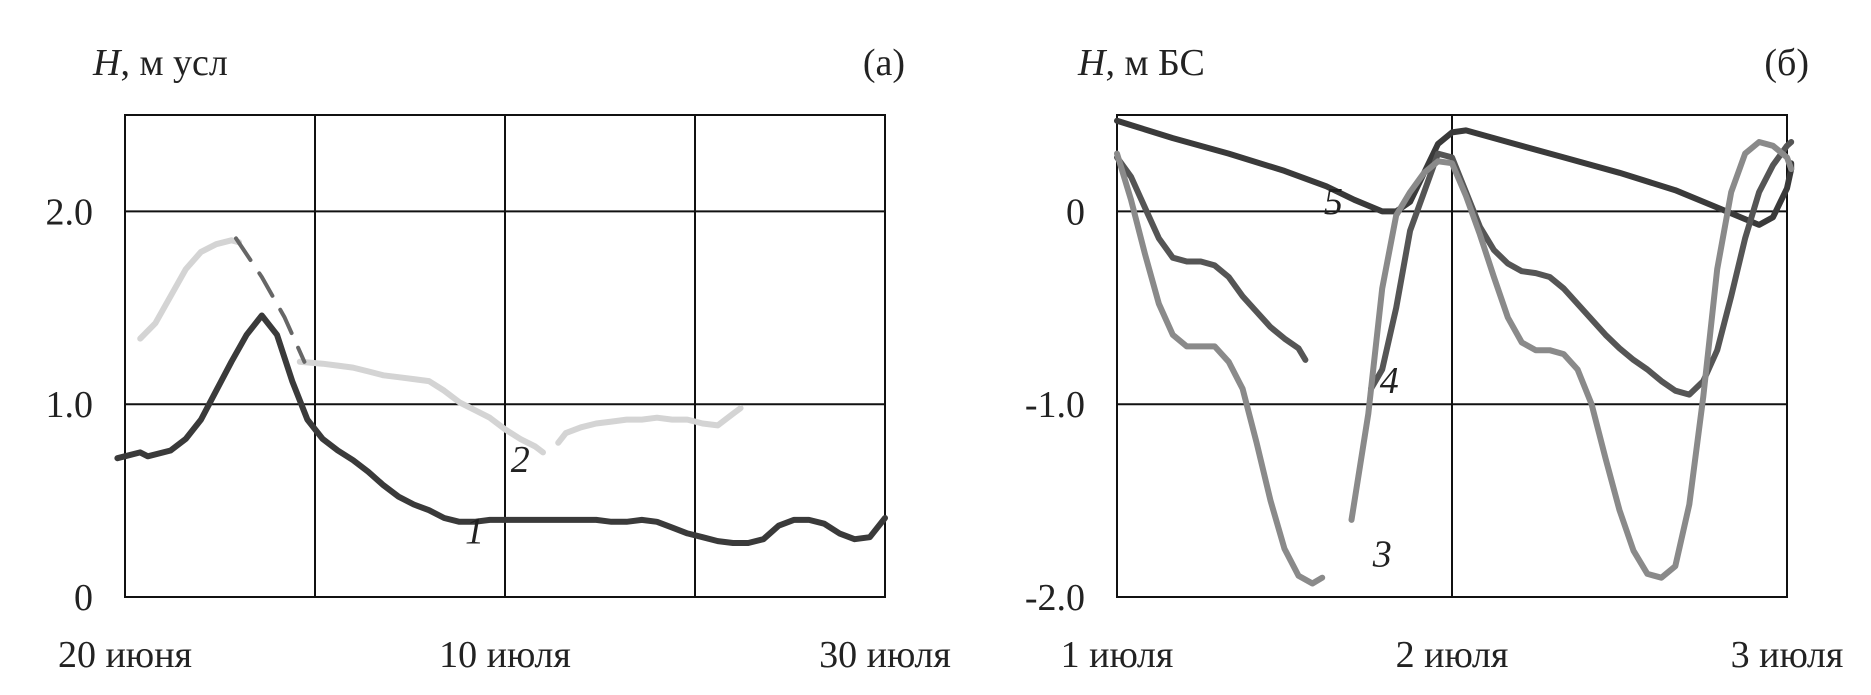 This screenshot has height=695, width=1871. Describe the element at coordinates (1220, 368) in the screenshot. I see `panel-b-series-3-line` at that location.